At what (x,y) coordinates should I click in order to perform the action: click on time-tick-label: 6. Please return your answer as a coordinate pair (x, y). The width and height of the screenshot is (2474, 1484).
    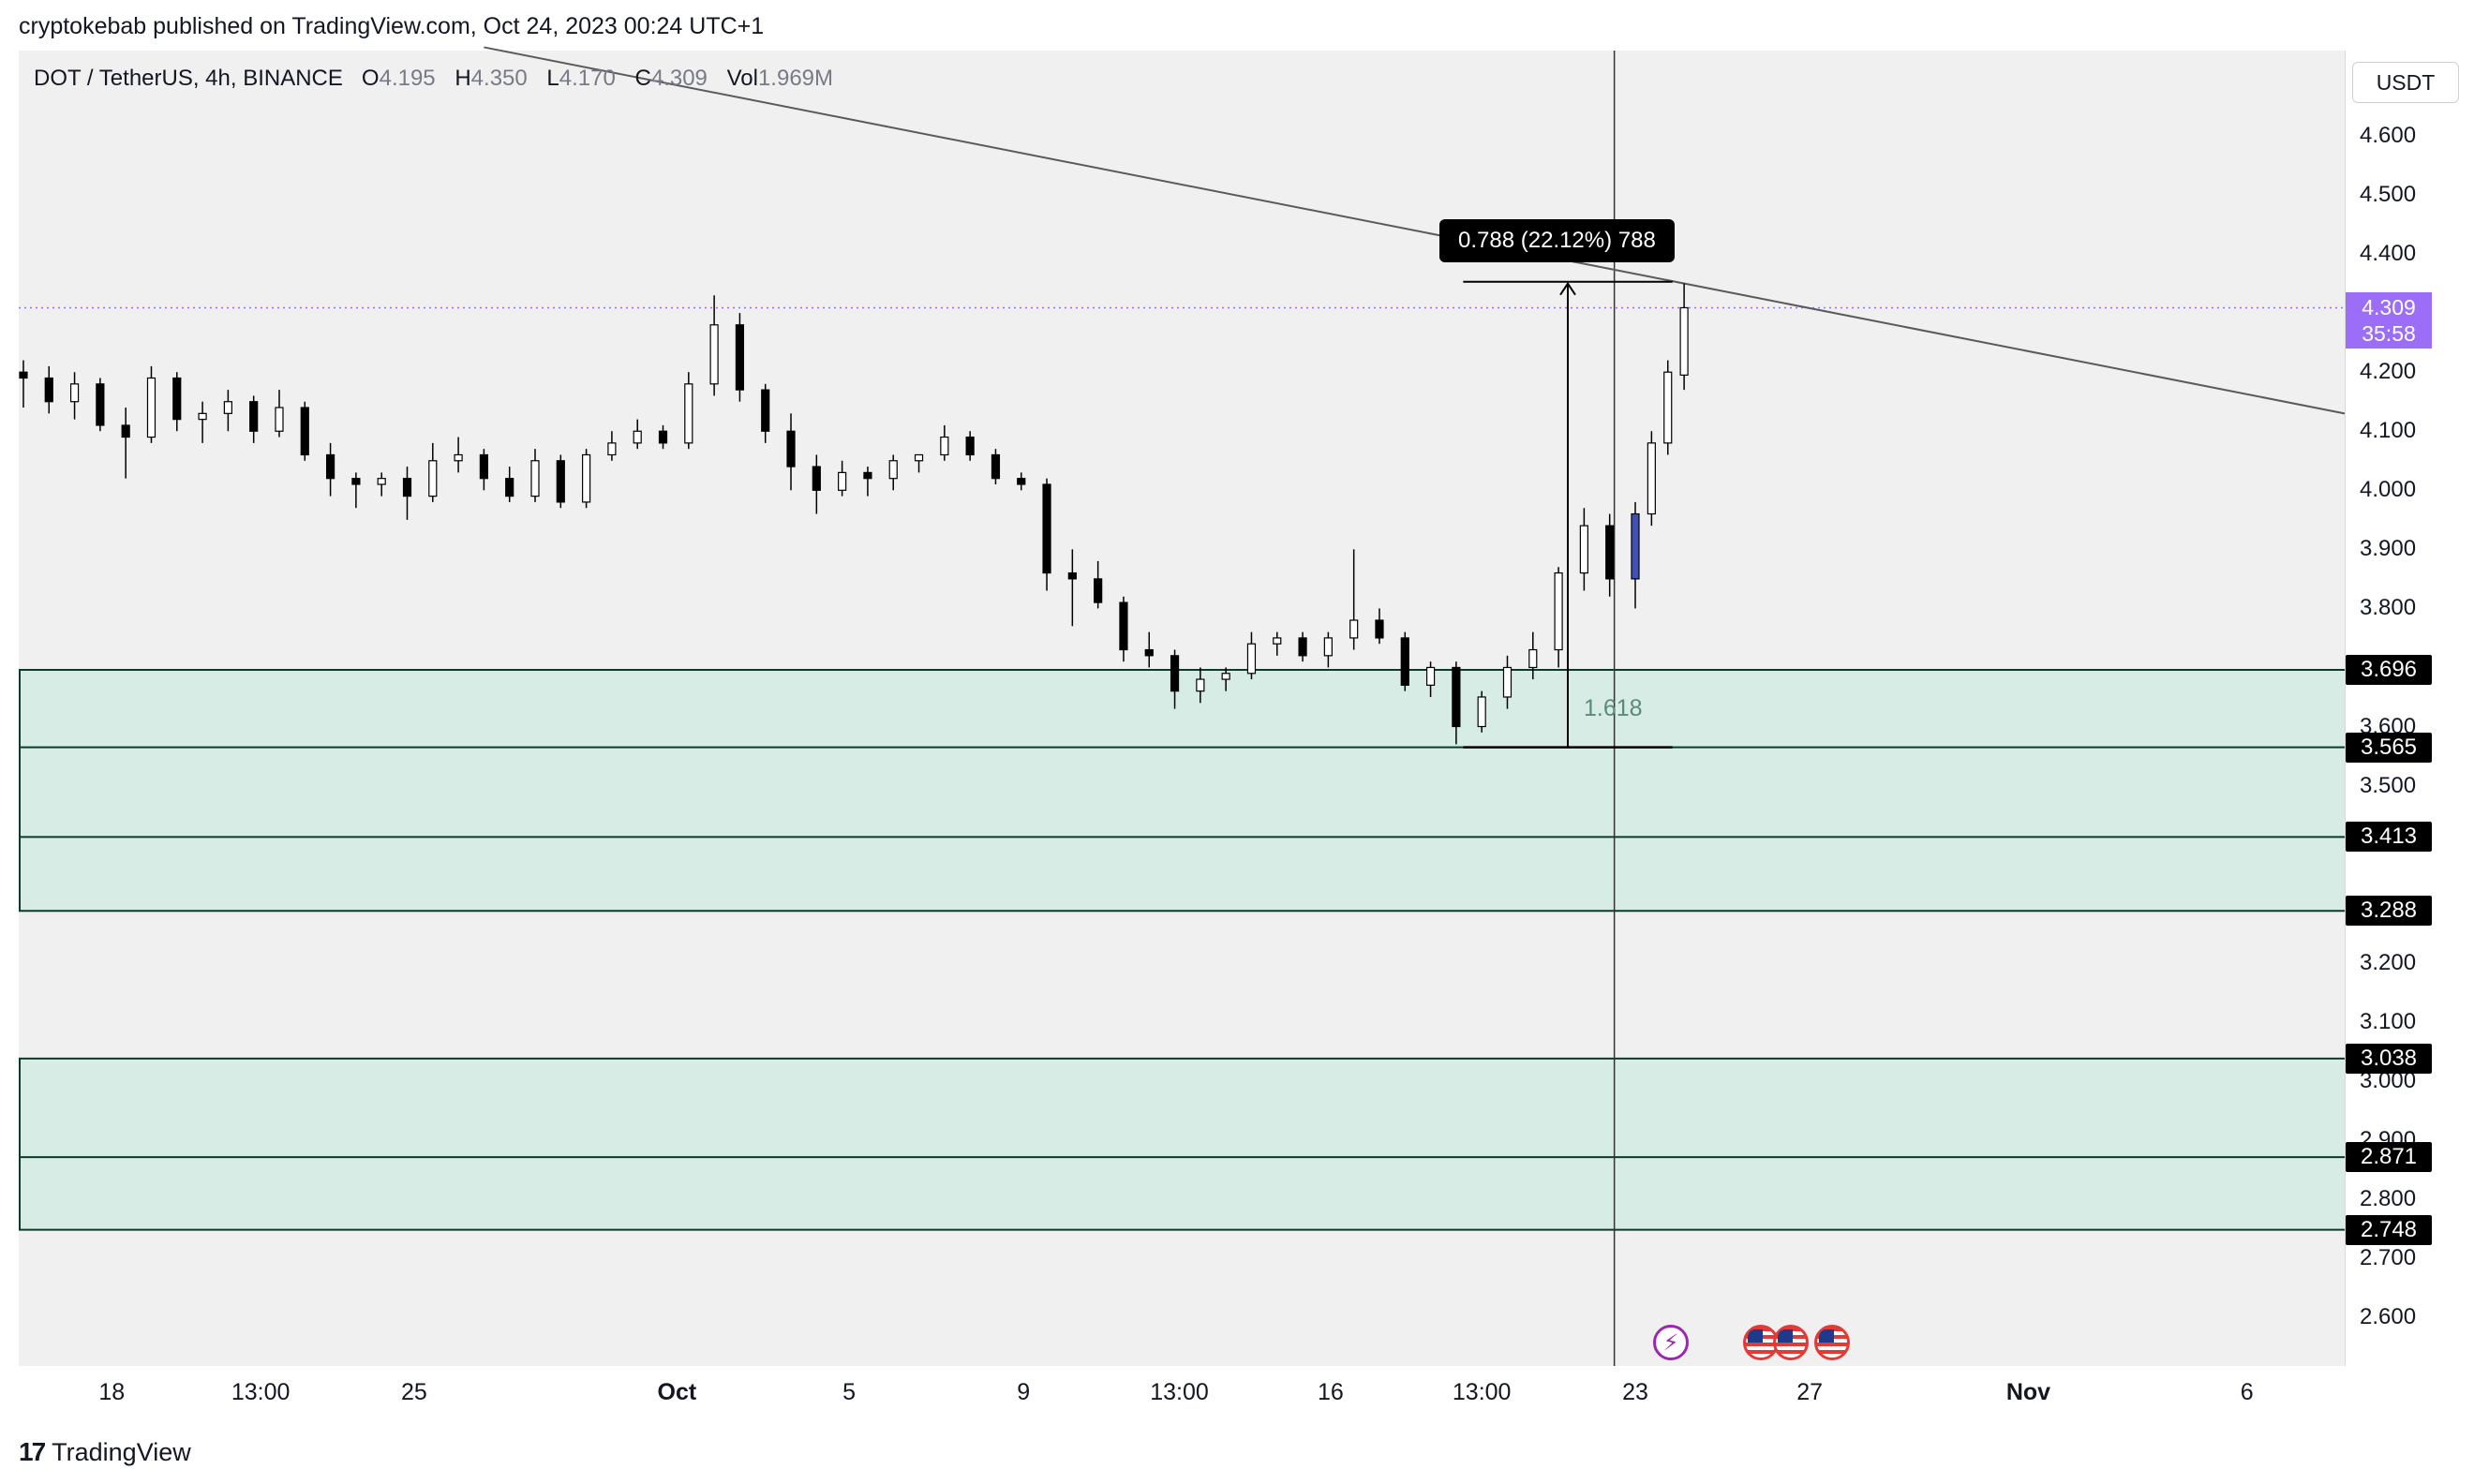
    Looking at the image, I should click on (2247, 1392).